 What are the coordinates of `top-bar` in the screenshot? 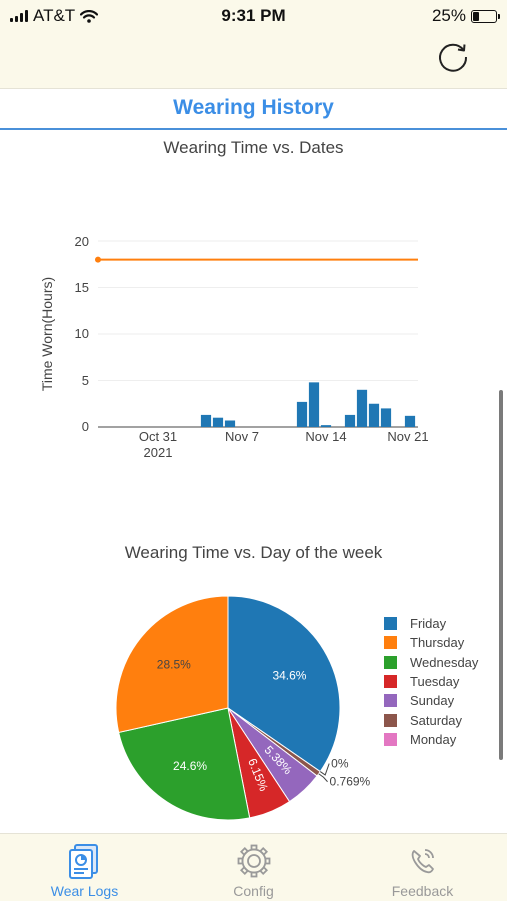 It's located at (253, 60).